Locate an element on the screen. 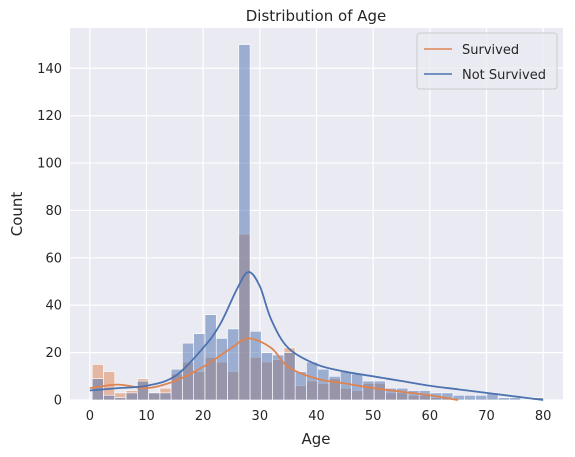  legend: Survived Not Survived is located at coordinates (487, 61).